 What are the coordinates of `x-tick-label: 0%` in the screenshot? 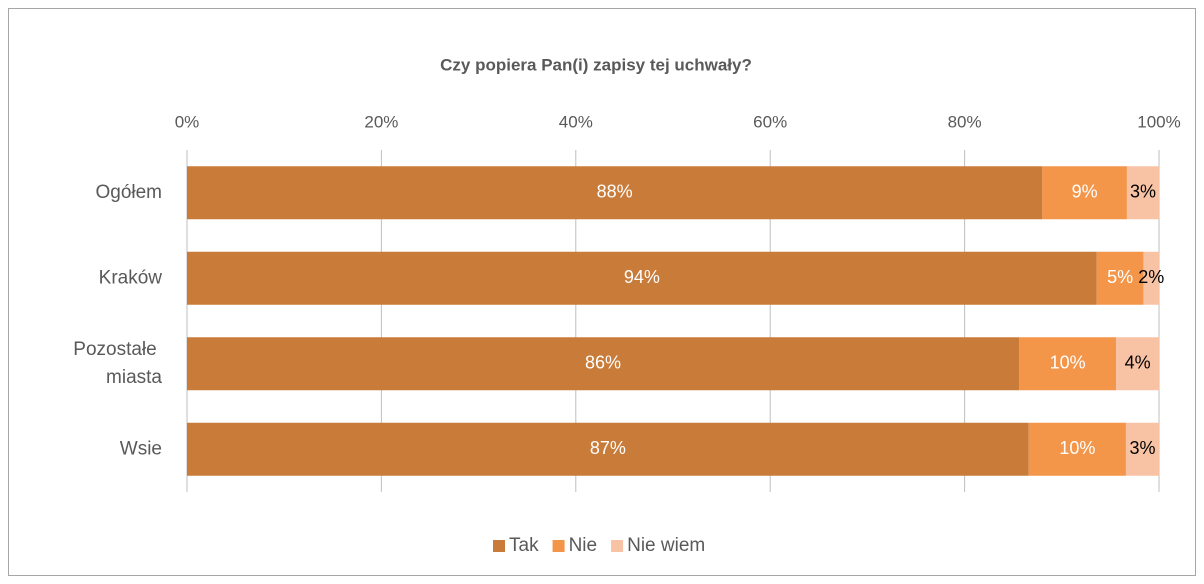 It's located at (187, 121).